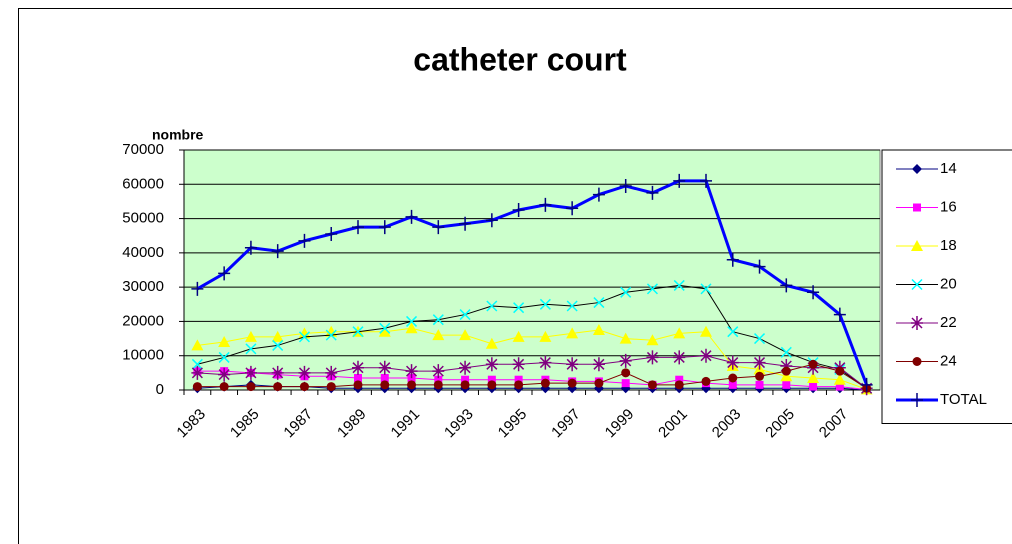 The height and width of the screenshot is (544, 1012). I want to click on y-tick-label: 10000, so click(143, 355).